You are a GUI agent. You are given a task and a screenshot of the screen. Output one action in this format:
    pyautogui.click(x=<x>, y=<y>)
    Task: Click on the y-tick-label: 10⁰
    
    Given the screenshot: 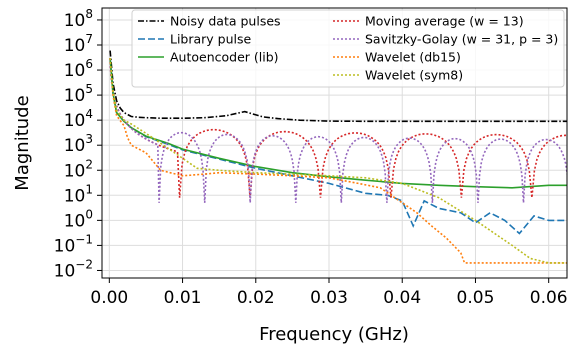 What is the action you would take?
    pyautogui.click(x=78, y=219)
    